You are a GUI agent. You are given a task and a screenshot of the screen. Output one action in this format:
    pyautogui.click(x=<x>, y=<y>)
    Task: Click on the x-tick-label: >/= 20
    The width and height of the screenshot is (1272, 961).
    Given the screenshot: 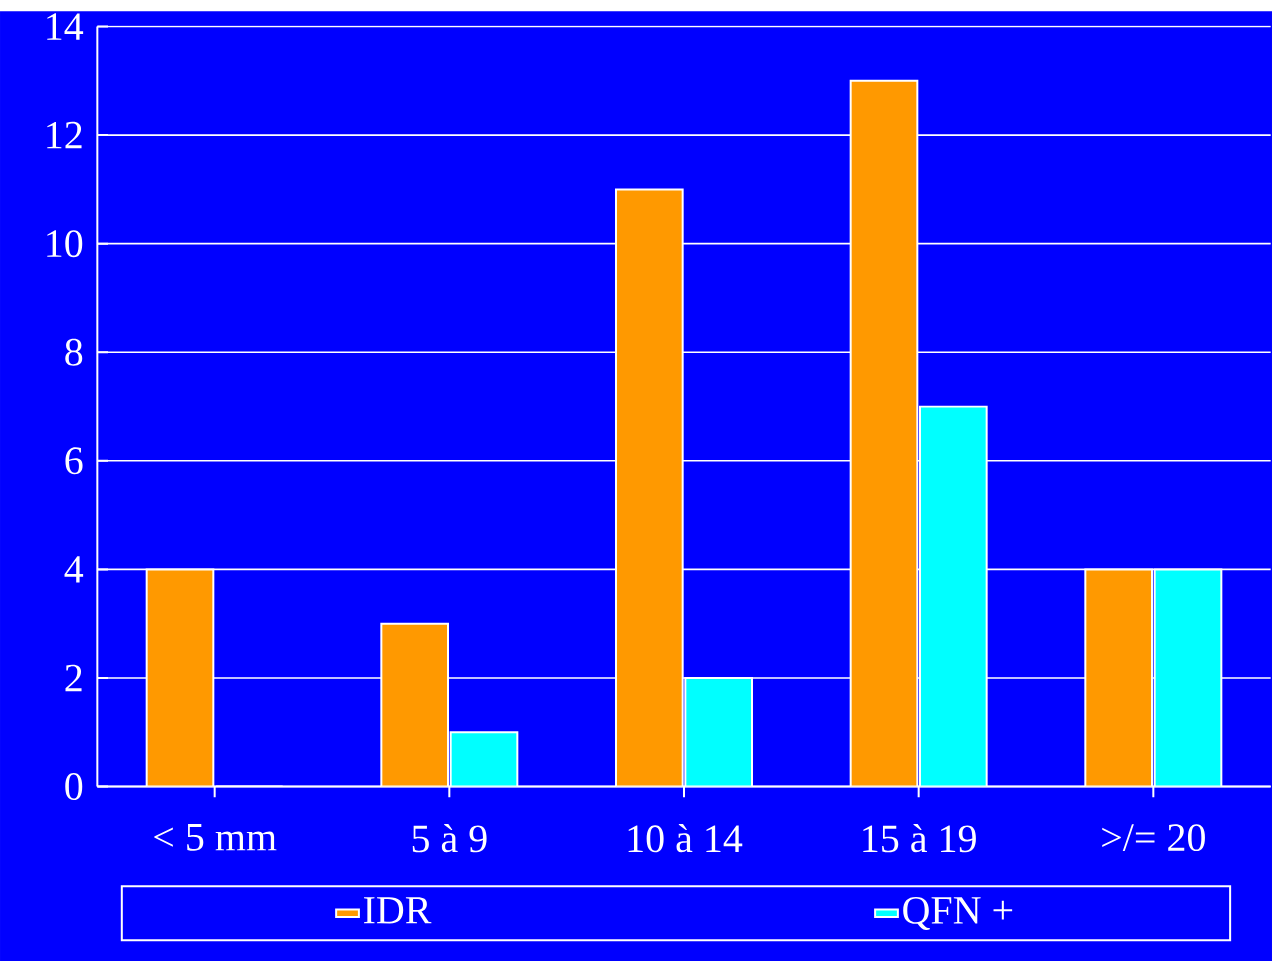 What is the action you would take?
    pyautogui.click(x=1153, y=838)
    